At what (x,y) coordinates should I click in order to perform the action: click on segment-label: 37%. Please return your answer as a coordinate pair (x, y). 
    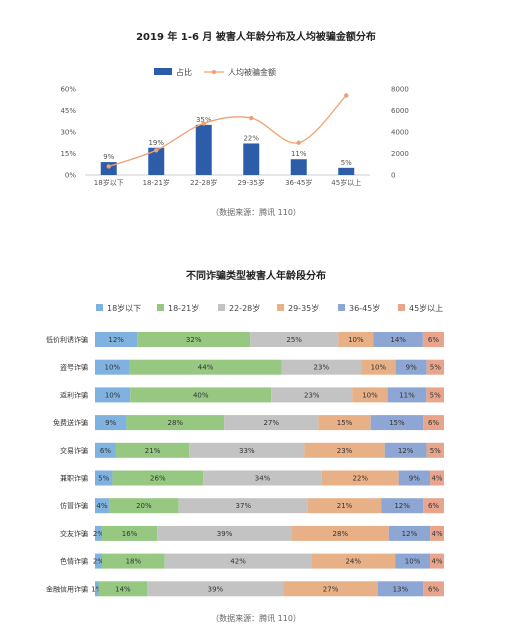
    Looking at the image, I should click on (244, 506).